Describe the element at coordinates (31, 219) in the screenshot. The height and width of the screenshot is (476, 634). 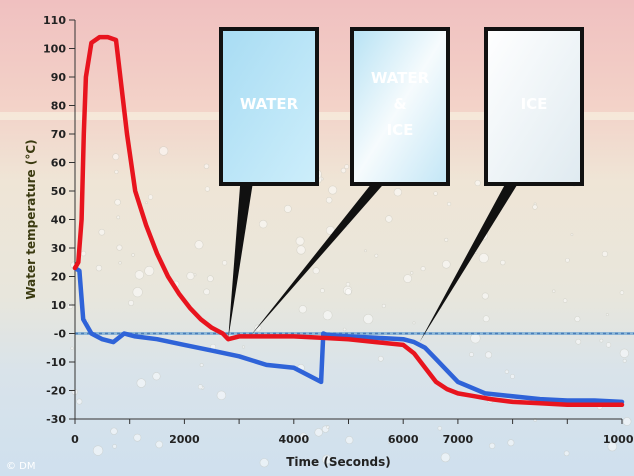
I see `y-axis-title: Water temperature (°C)` at that location.